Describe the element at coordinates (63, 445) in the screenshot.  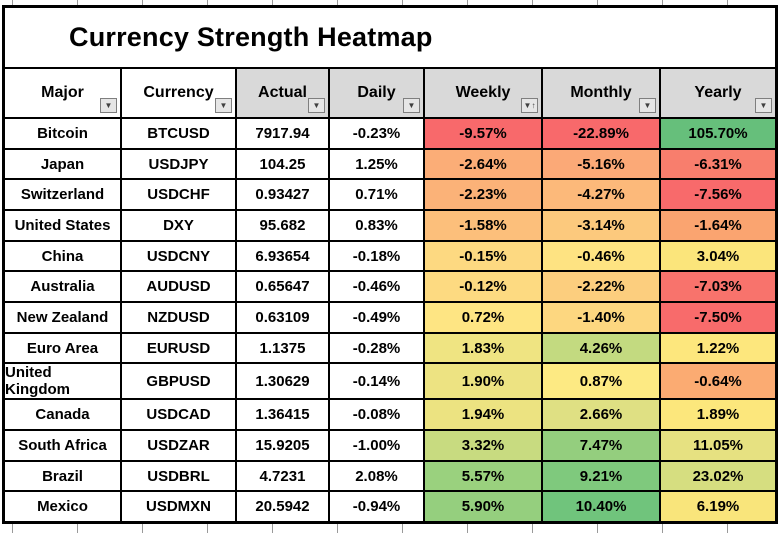
I see `cell-major: South Africa` at that location.